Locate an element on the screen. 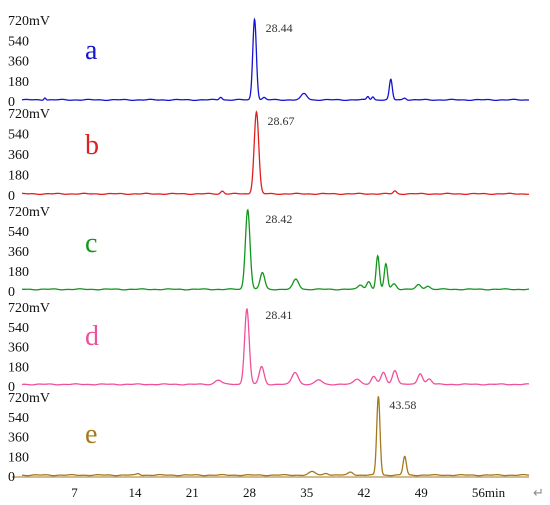  x-tick-label-49: 49 is located at coordinates (421, 492).